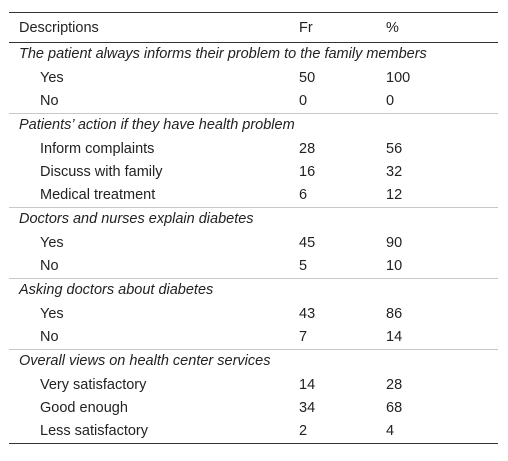 The image size is (508, 461). Describe the element at coordinates (394, 242) in the screenshot. I see `row-percent: 90` at that location.